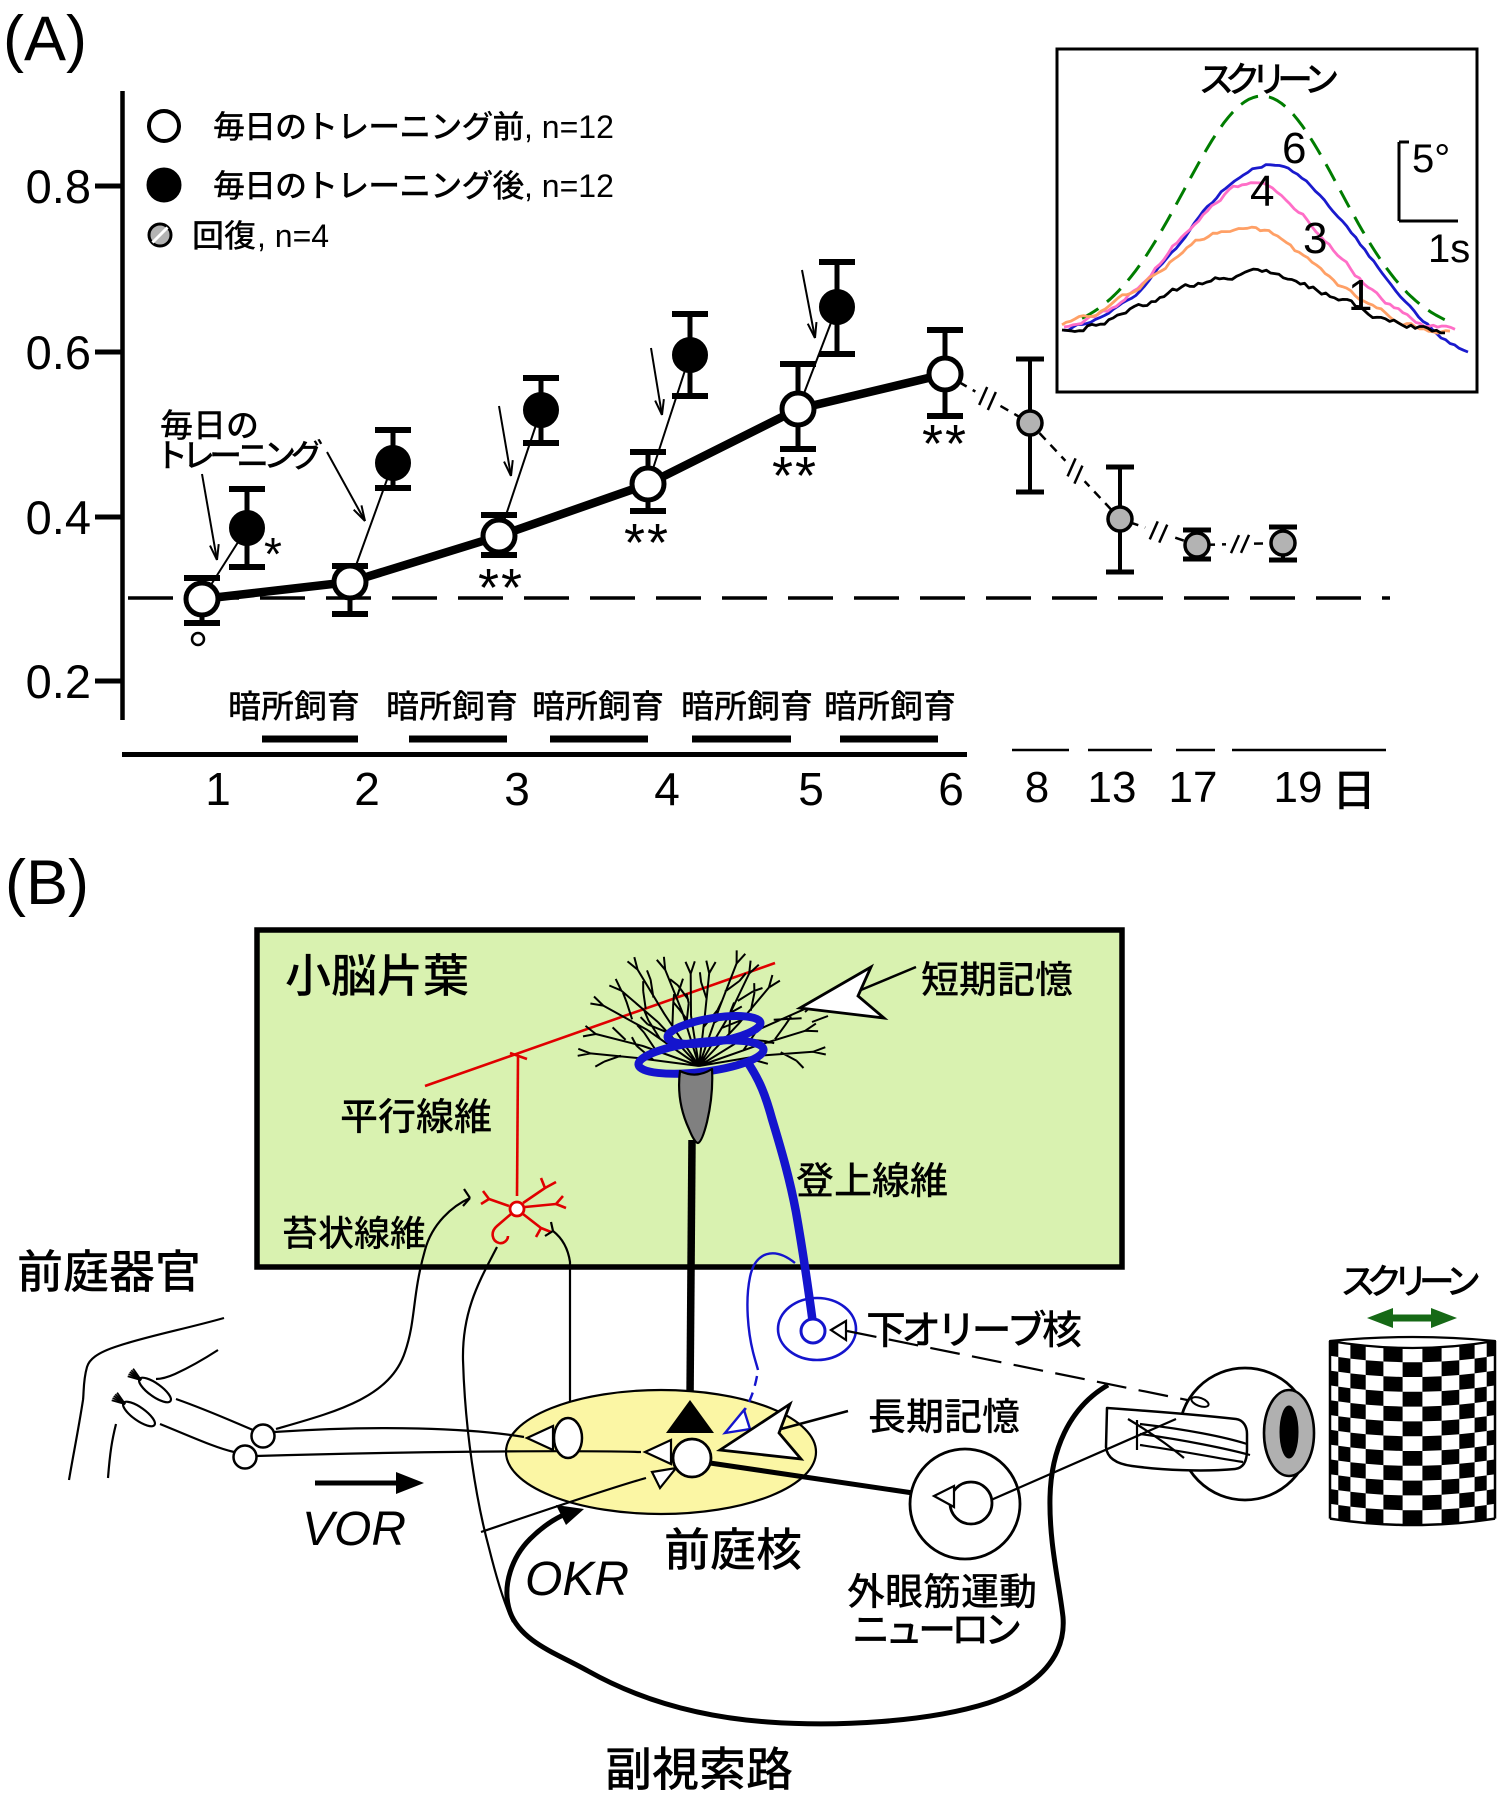  What do you see at coordinates (47, 883) in the screenshot?
I see `svg-text: (B)` at bounding box center [47, 883].